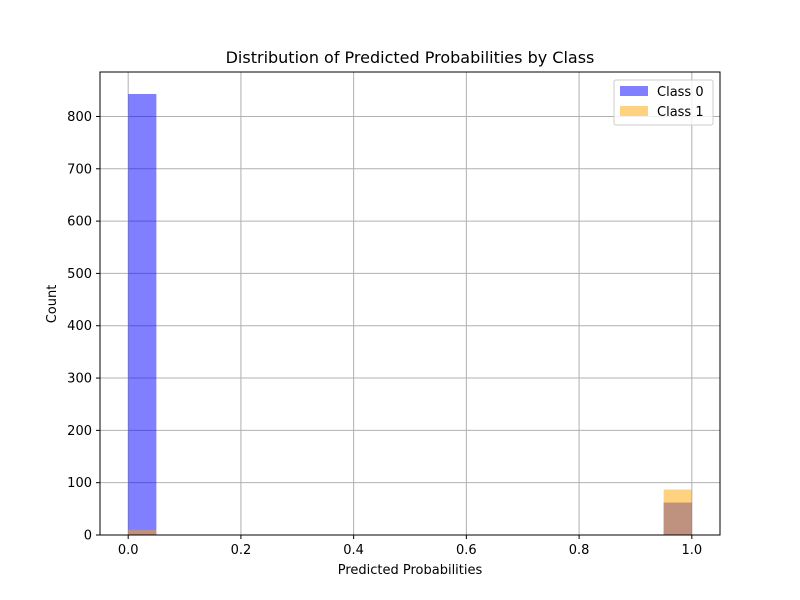  I want to click on legend-label-class-0: Class 0, so click(680, 92).